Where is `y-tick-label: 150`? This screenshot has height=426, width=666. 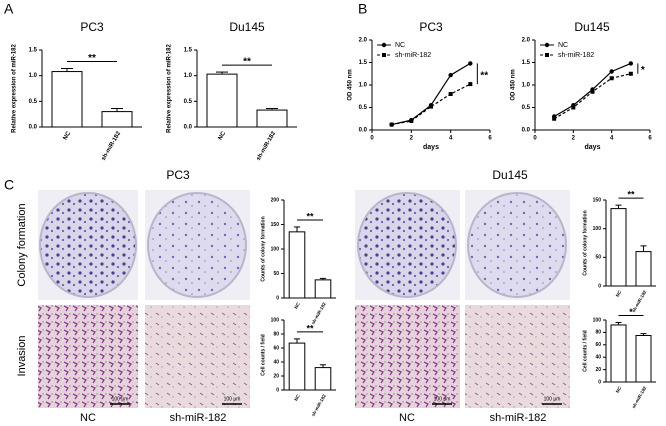 y-tick-label: 150 is located at coordinates (597, 200).